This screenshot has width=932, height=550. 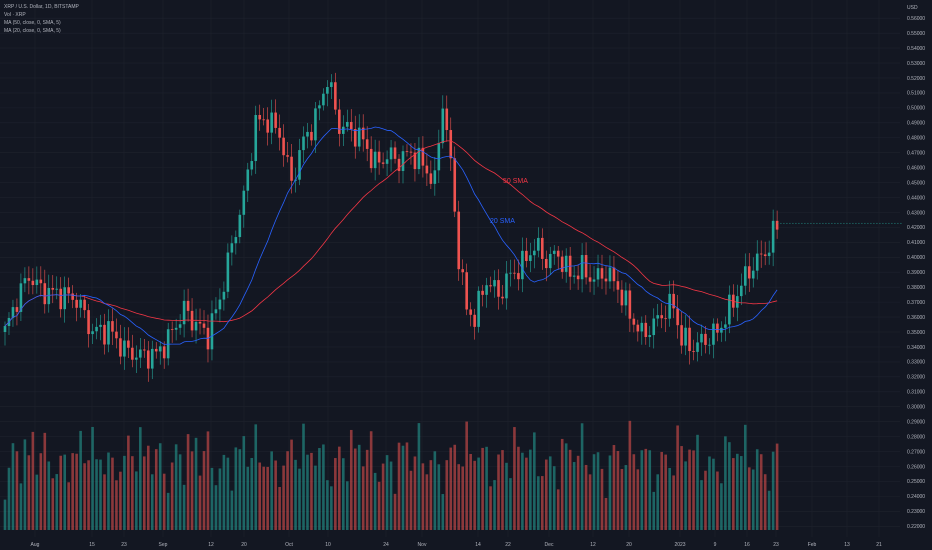 What do you see at coordinates (32, 31) in the screenshot?
I see `ma20-legend: MA (20, close, 0, SMA, 5)` at bounding box center [32, 31].